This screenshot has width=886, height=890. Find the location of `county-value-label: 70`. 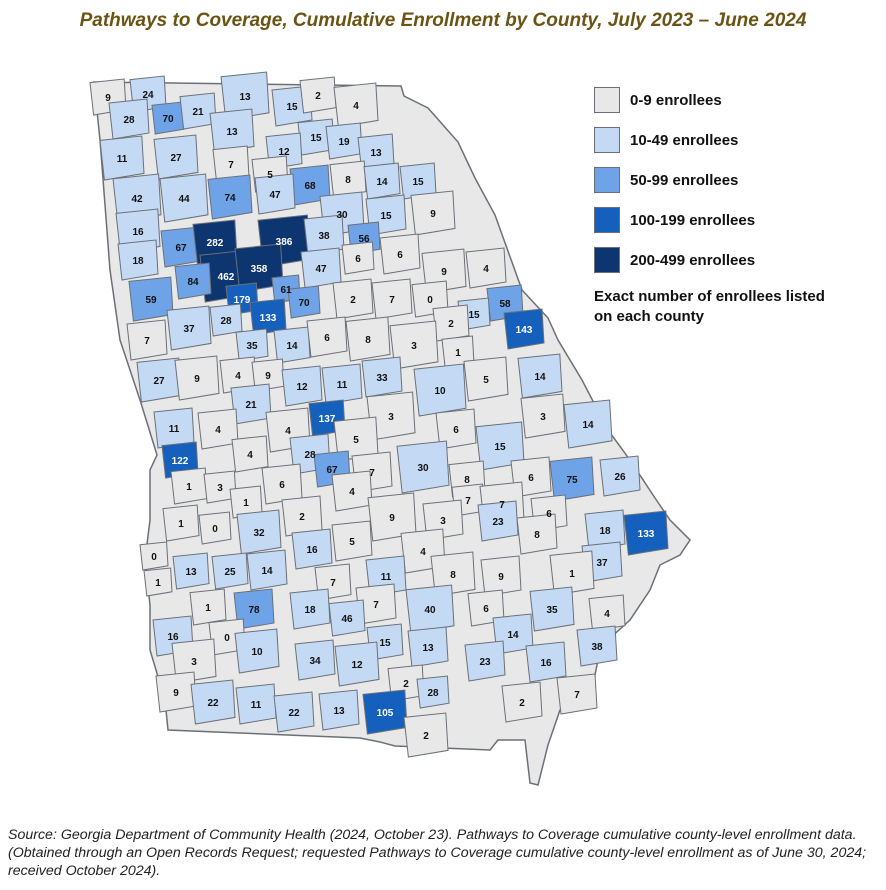

county-value-label: 70 is located at coordinates (168, 119).